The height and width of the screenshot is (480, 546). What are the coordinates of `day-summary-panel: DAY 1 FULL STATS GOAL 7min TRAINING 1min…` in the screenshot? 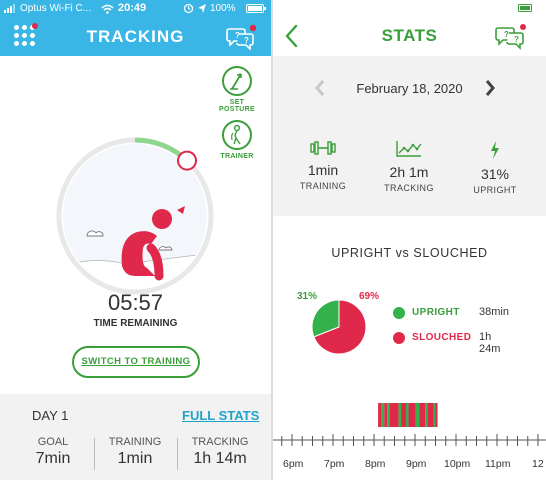 It's located at (135, 437).